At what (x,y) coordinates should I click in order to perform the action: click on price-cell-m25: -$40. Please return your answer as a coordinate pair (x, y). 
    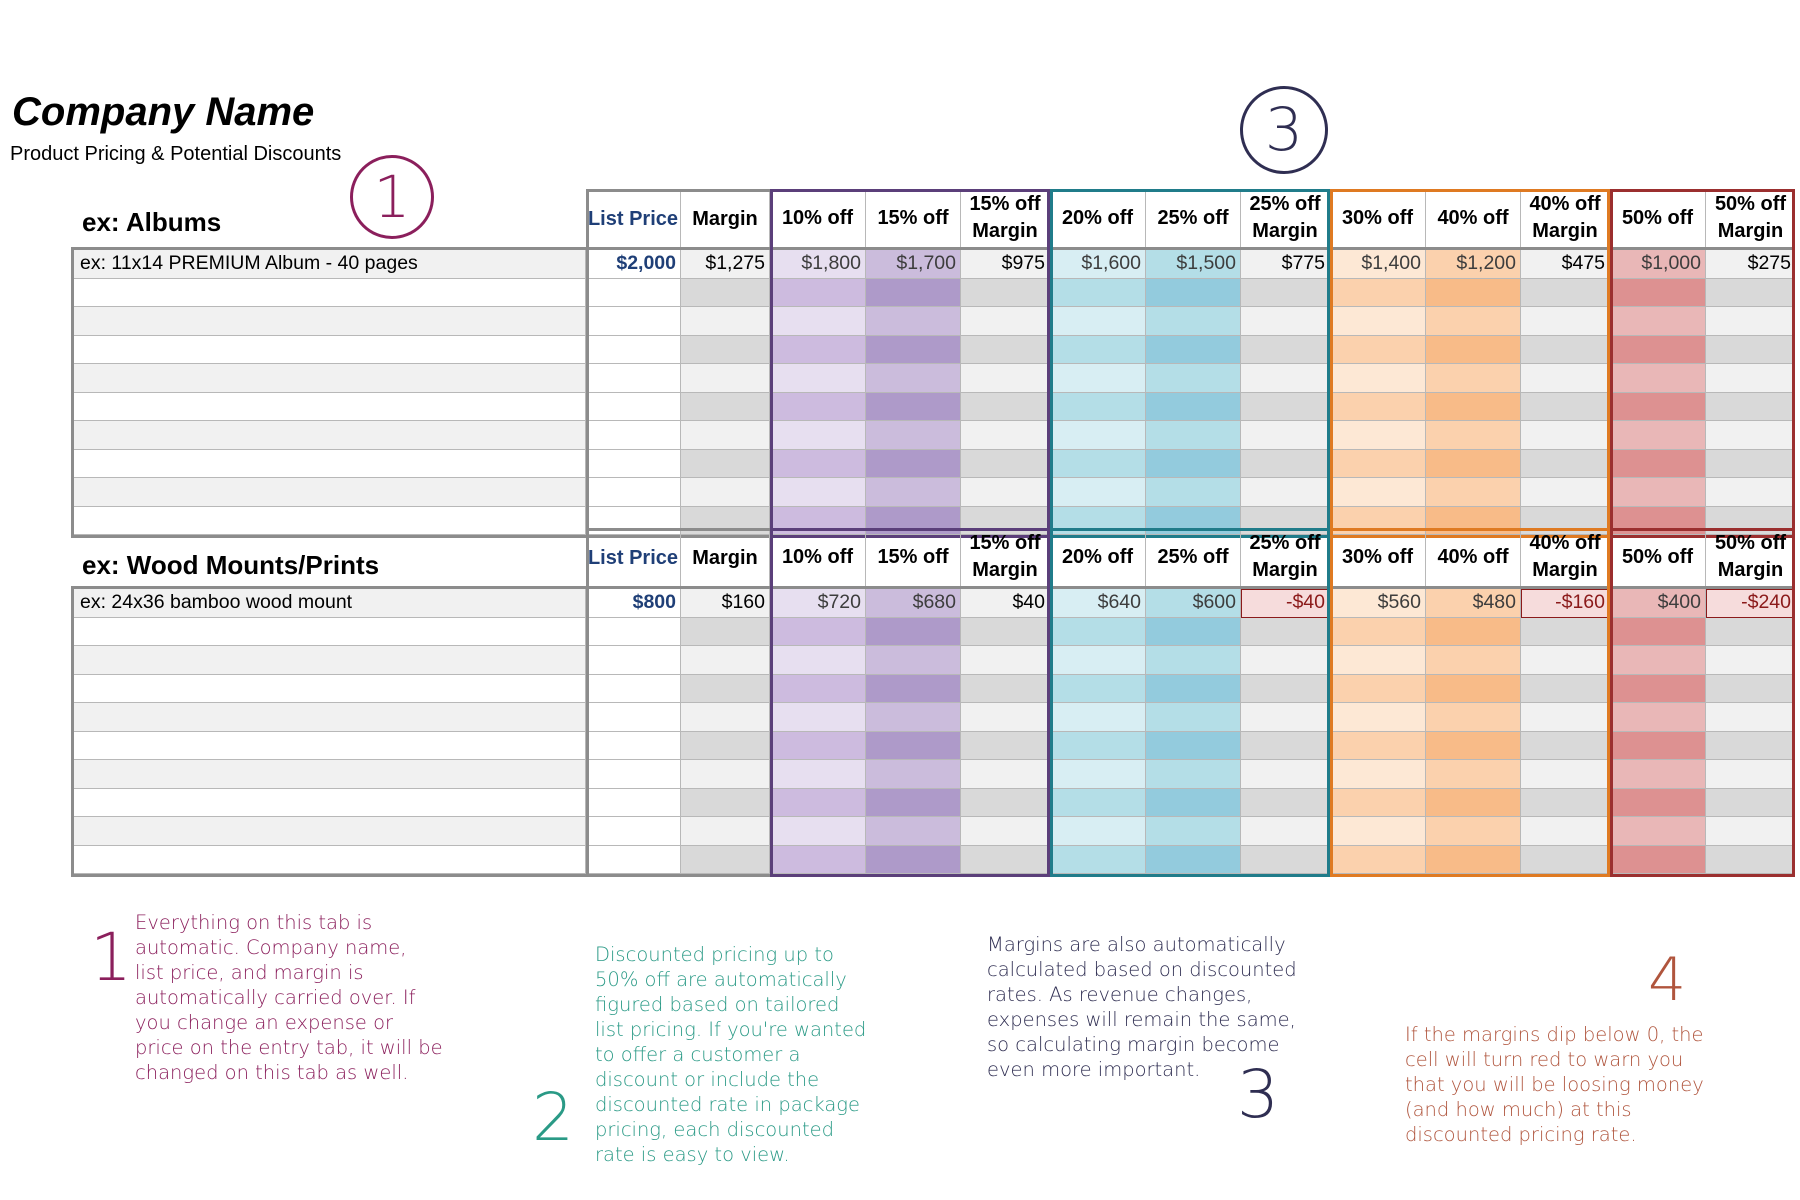
    Looking at the image, I should click on (1285, 603).